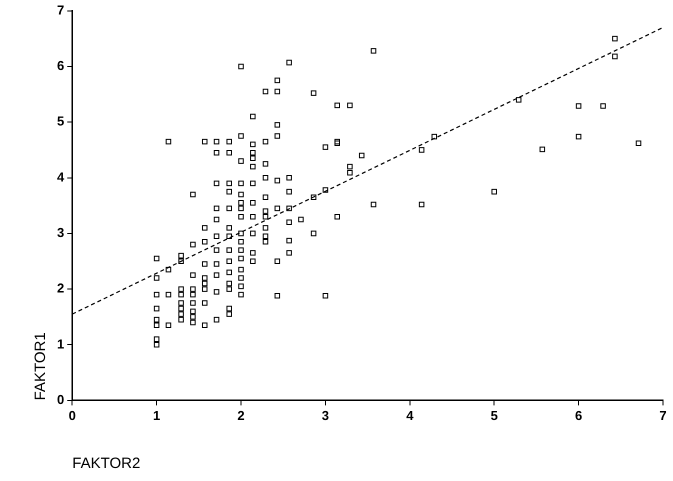  What do you see at coordinates (60, 10) in the screenshot?
I see `y-tick-label: 7` at bounding box center [60, 10].